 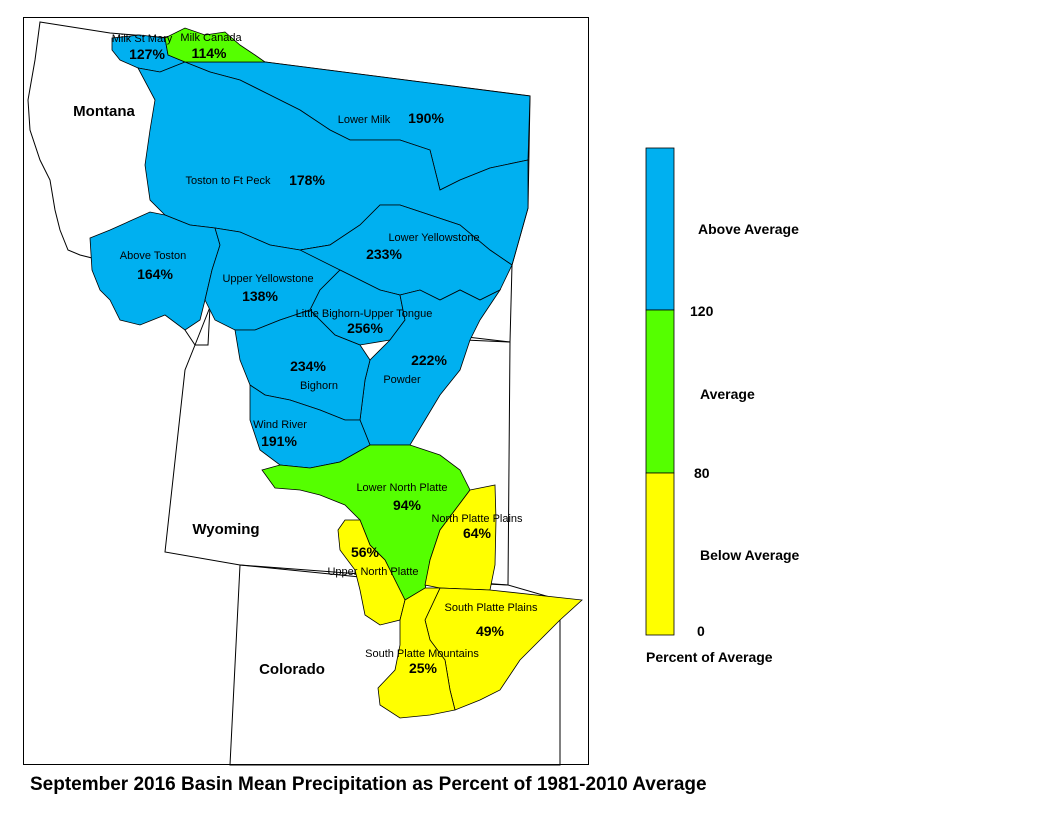 What do you see at coordinates (748, 229) in the screenshot?
I see `legend-label-above: Above Average` at bounding box center [748, 229].